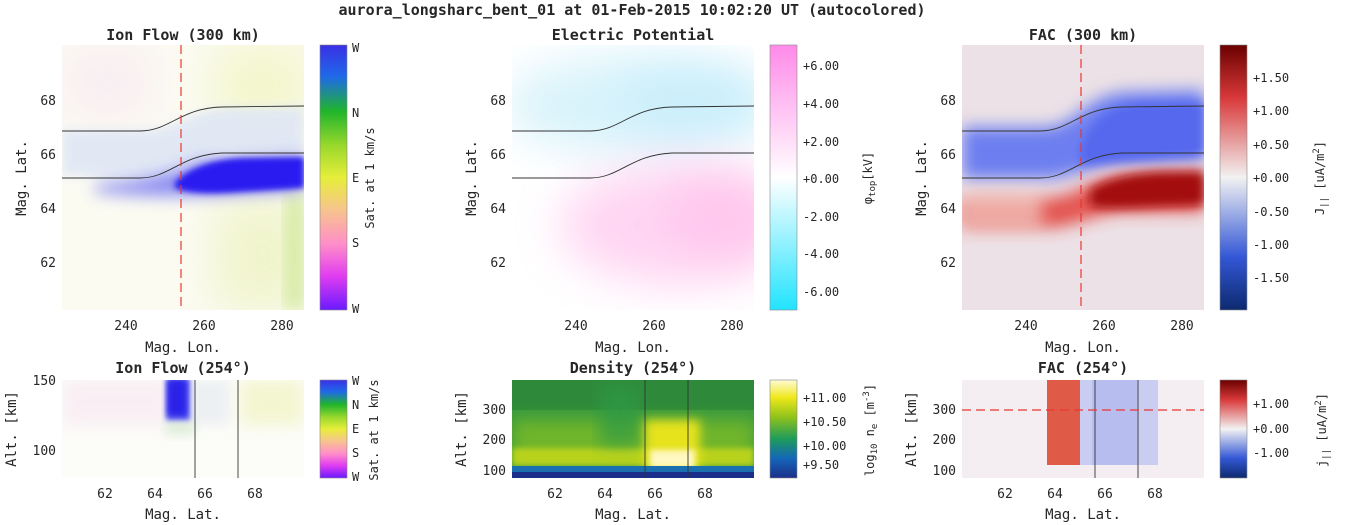 The width and height of the screenshot is (1350, 525). I want to click on fac-map-xticks: 240 260 280, so click(1103, 326).